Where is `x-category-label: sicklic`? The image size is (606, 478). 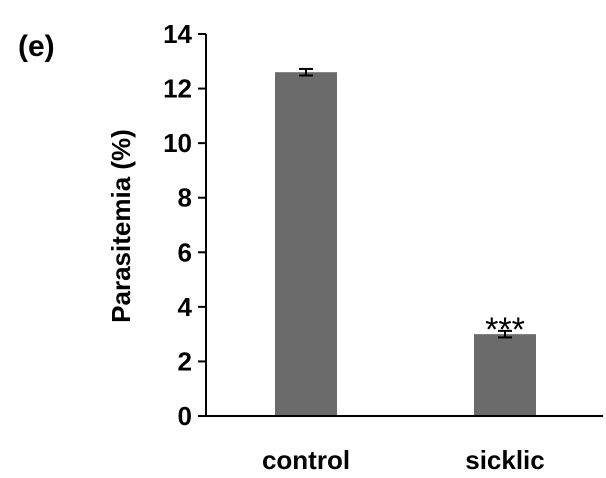 x-category-label: sicklic is located at coordinates (505, 460).